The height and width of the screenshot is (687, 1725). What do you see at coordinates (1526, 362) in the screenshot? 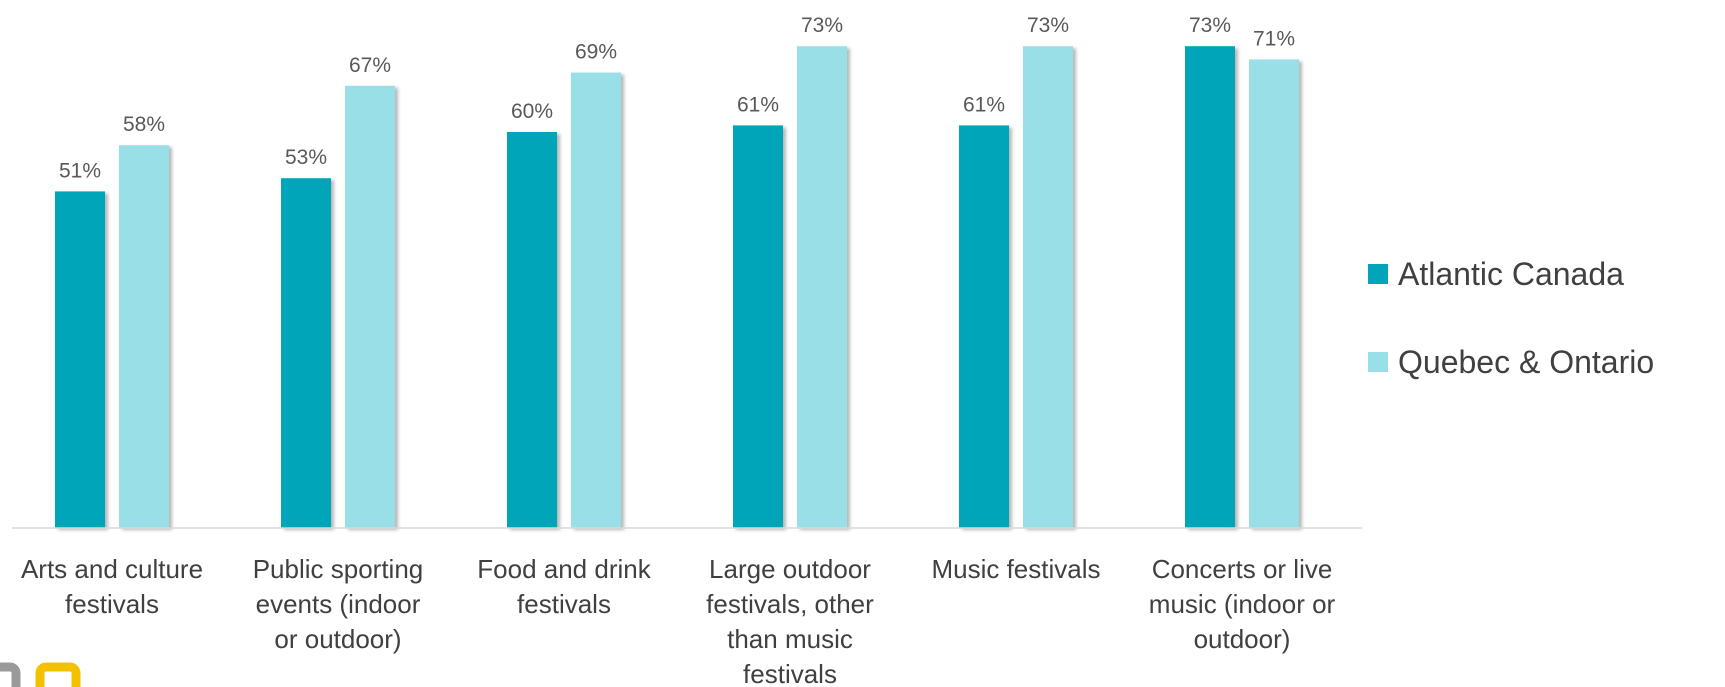
I see `legend-label: Quebec & Ontario` at bounding box center [1526, 362].